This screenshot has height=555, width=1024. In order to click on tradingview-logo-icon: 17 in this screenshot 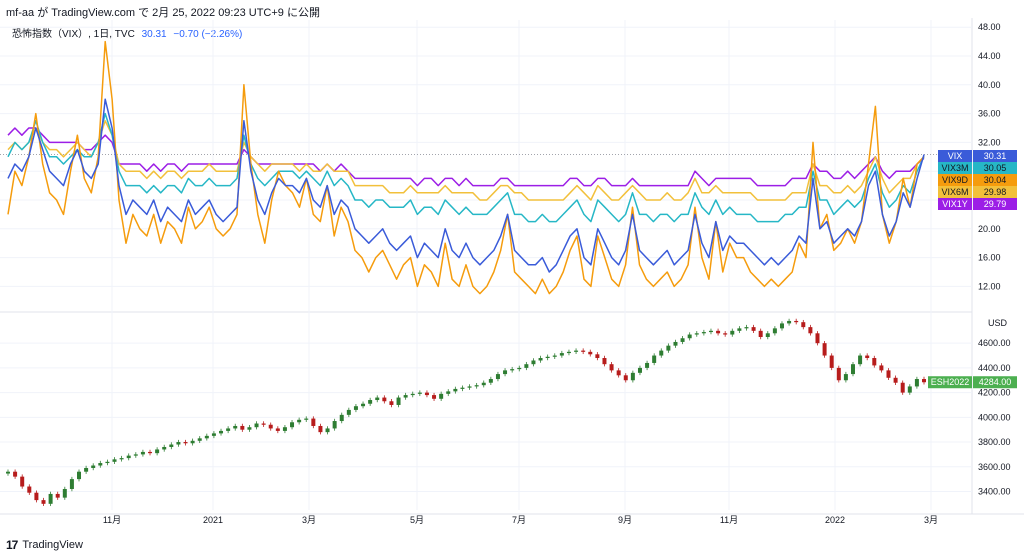, I will do `click(12, 545)`.